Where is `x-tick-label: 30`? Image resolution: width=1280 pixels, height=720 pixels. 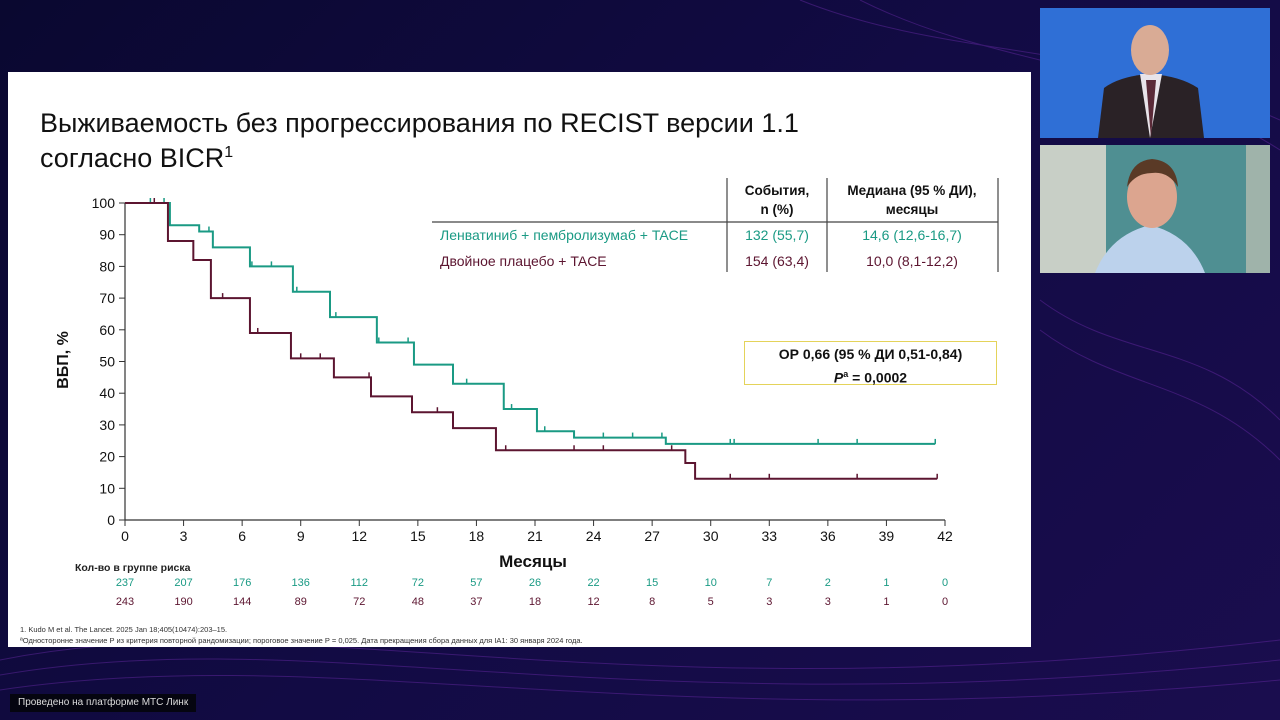 x-tick-label: 30 is located at coordinates (711, 536).